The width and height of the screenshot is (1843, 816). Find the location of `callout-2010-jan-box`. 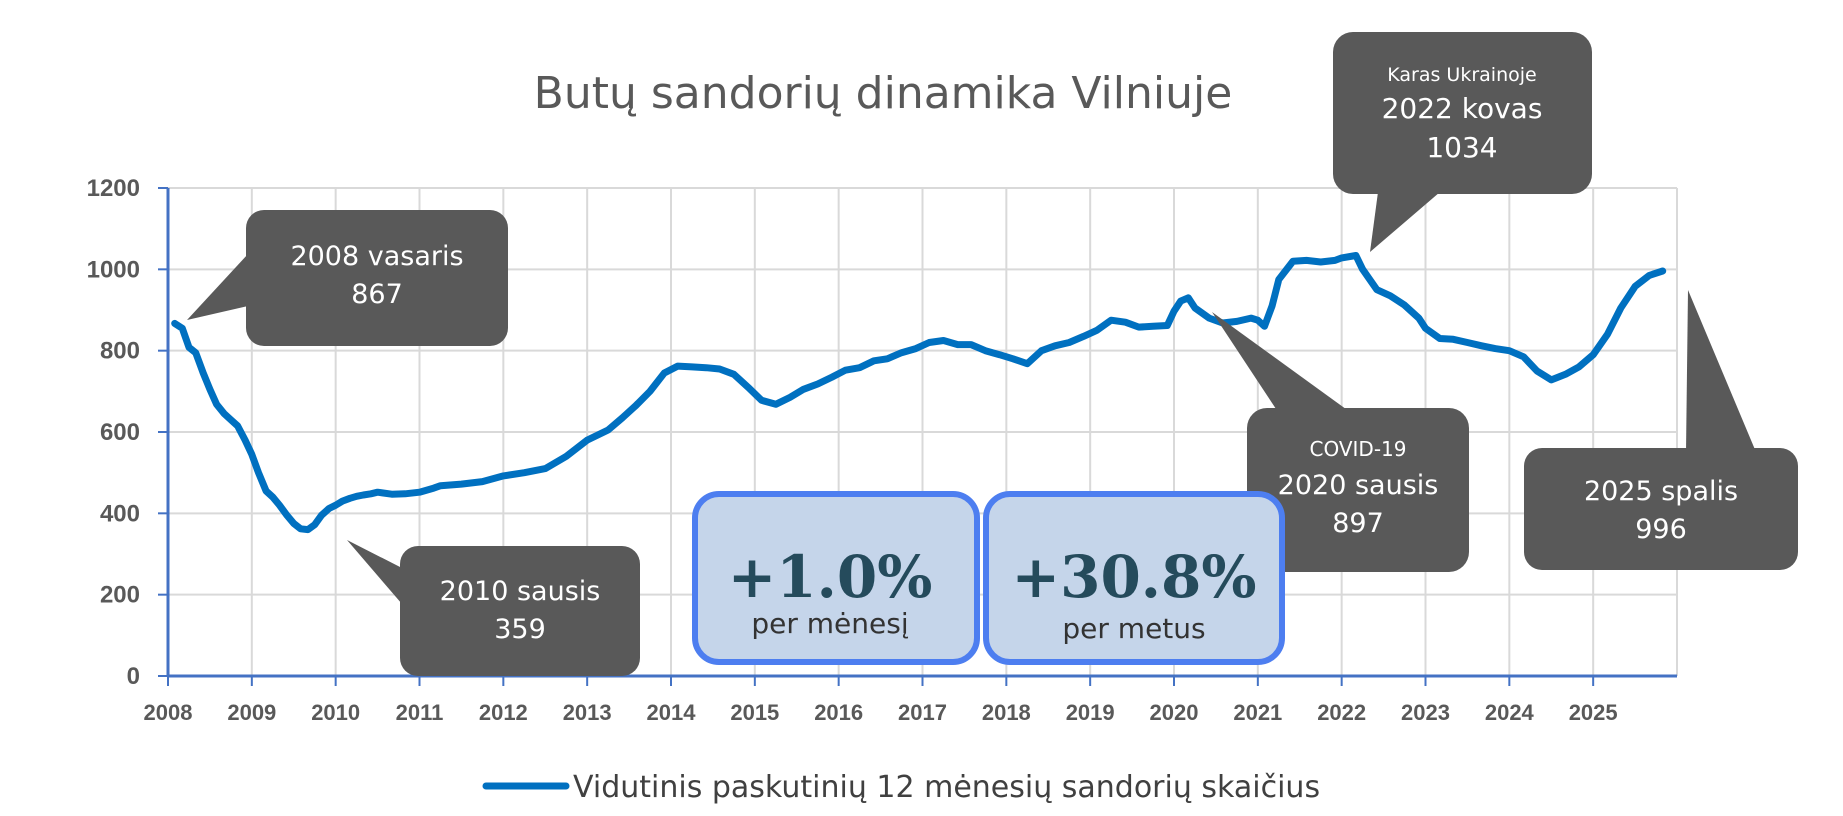

callout-2010-jan-box is located at coordinates (520, 611).